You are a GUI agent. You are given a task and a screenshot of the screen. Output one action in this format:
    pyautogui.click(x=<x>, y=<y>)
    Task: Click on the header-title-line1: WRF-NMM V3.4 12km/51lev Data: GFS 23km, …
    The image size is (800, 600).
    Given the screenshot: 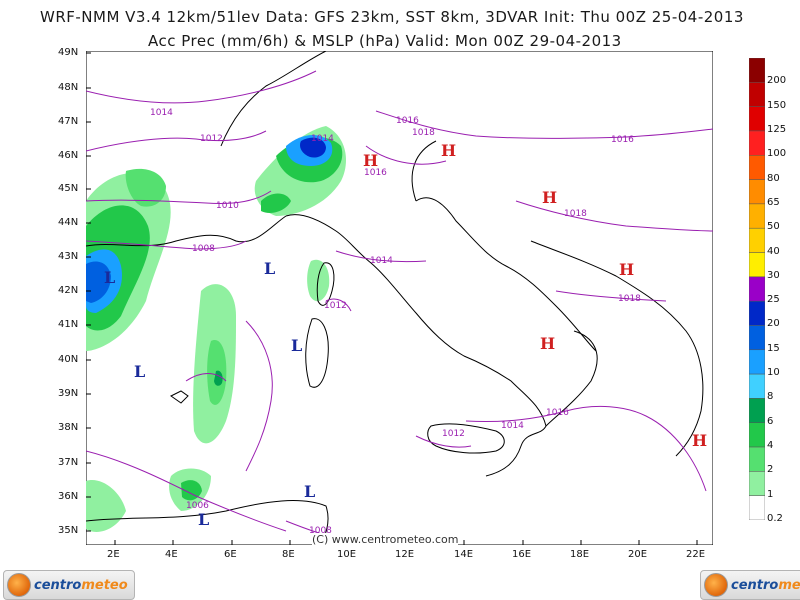 What is the action you would take?
    pyautogui.click(x=392, y=17)
    